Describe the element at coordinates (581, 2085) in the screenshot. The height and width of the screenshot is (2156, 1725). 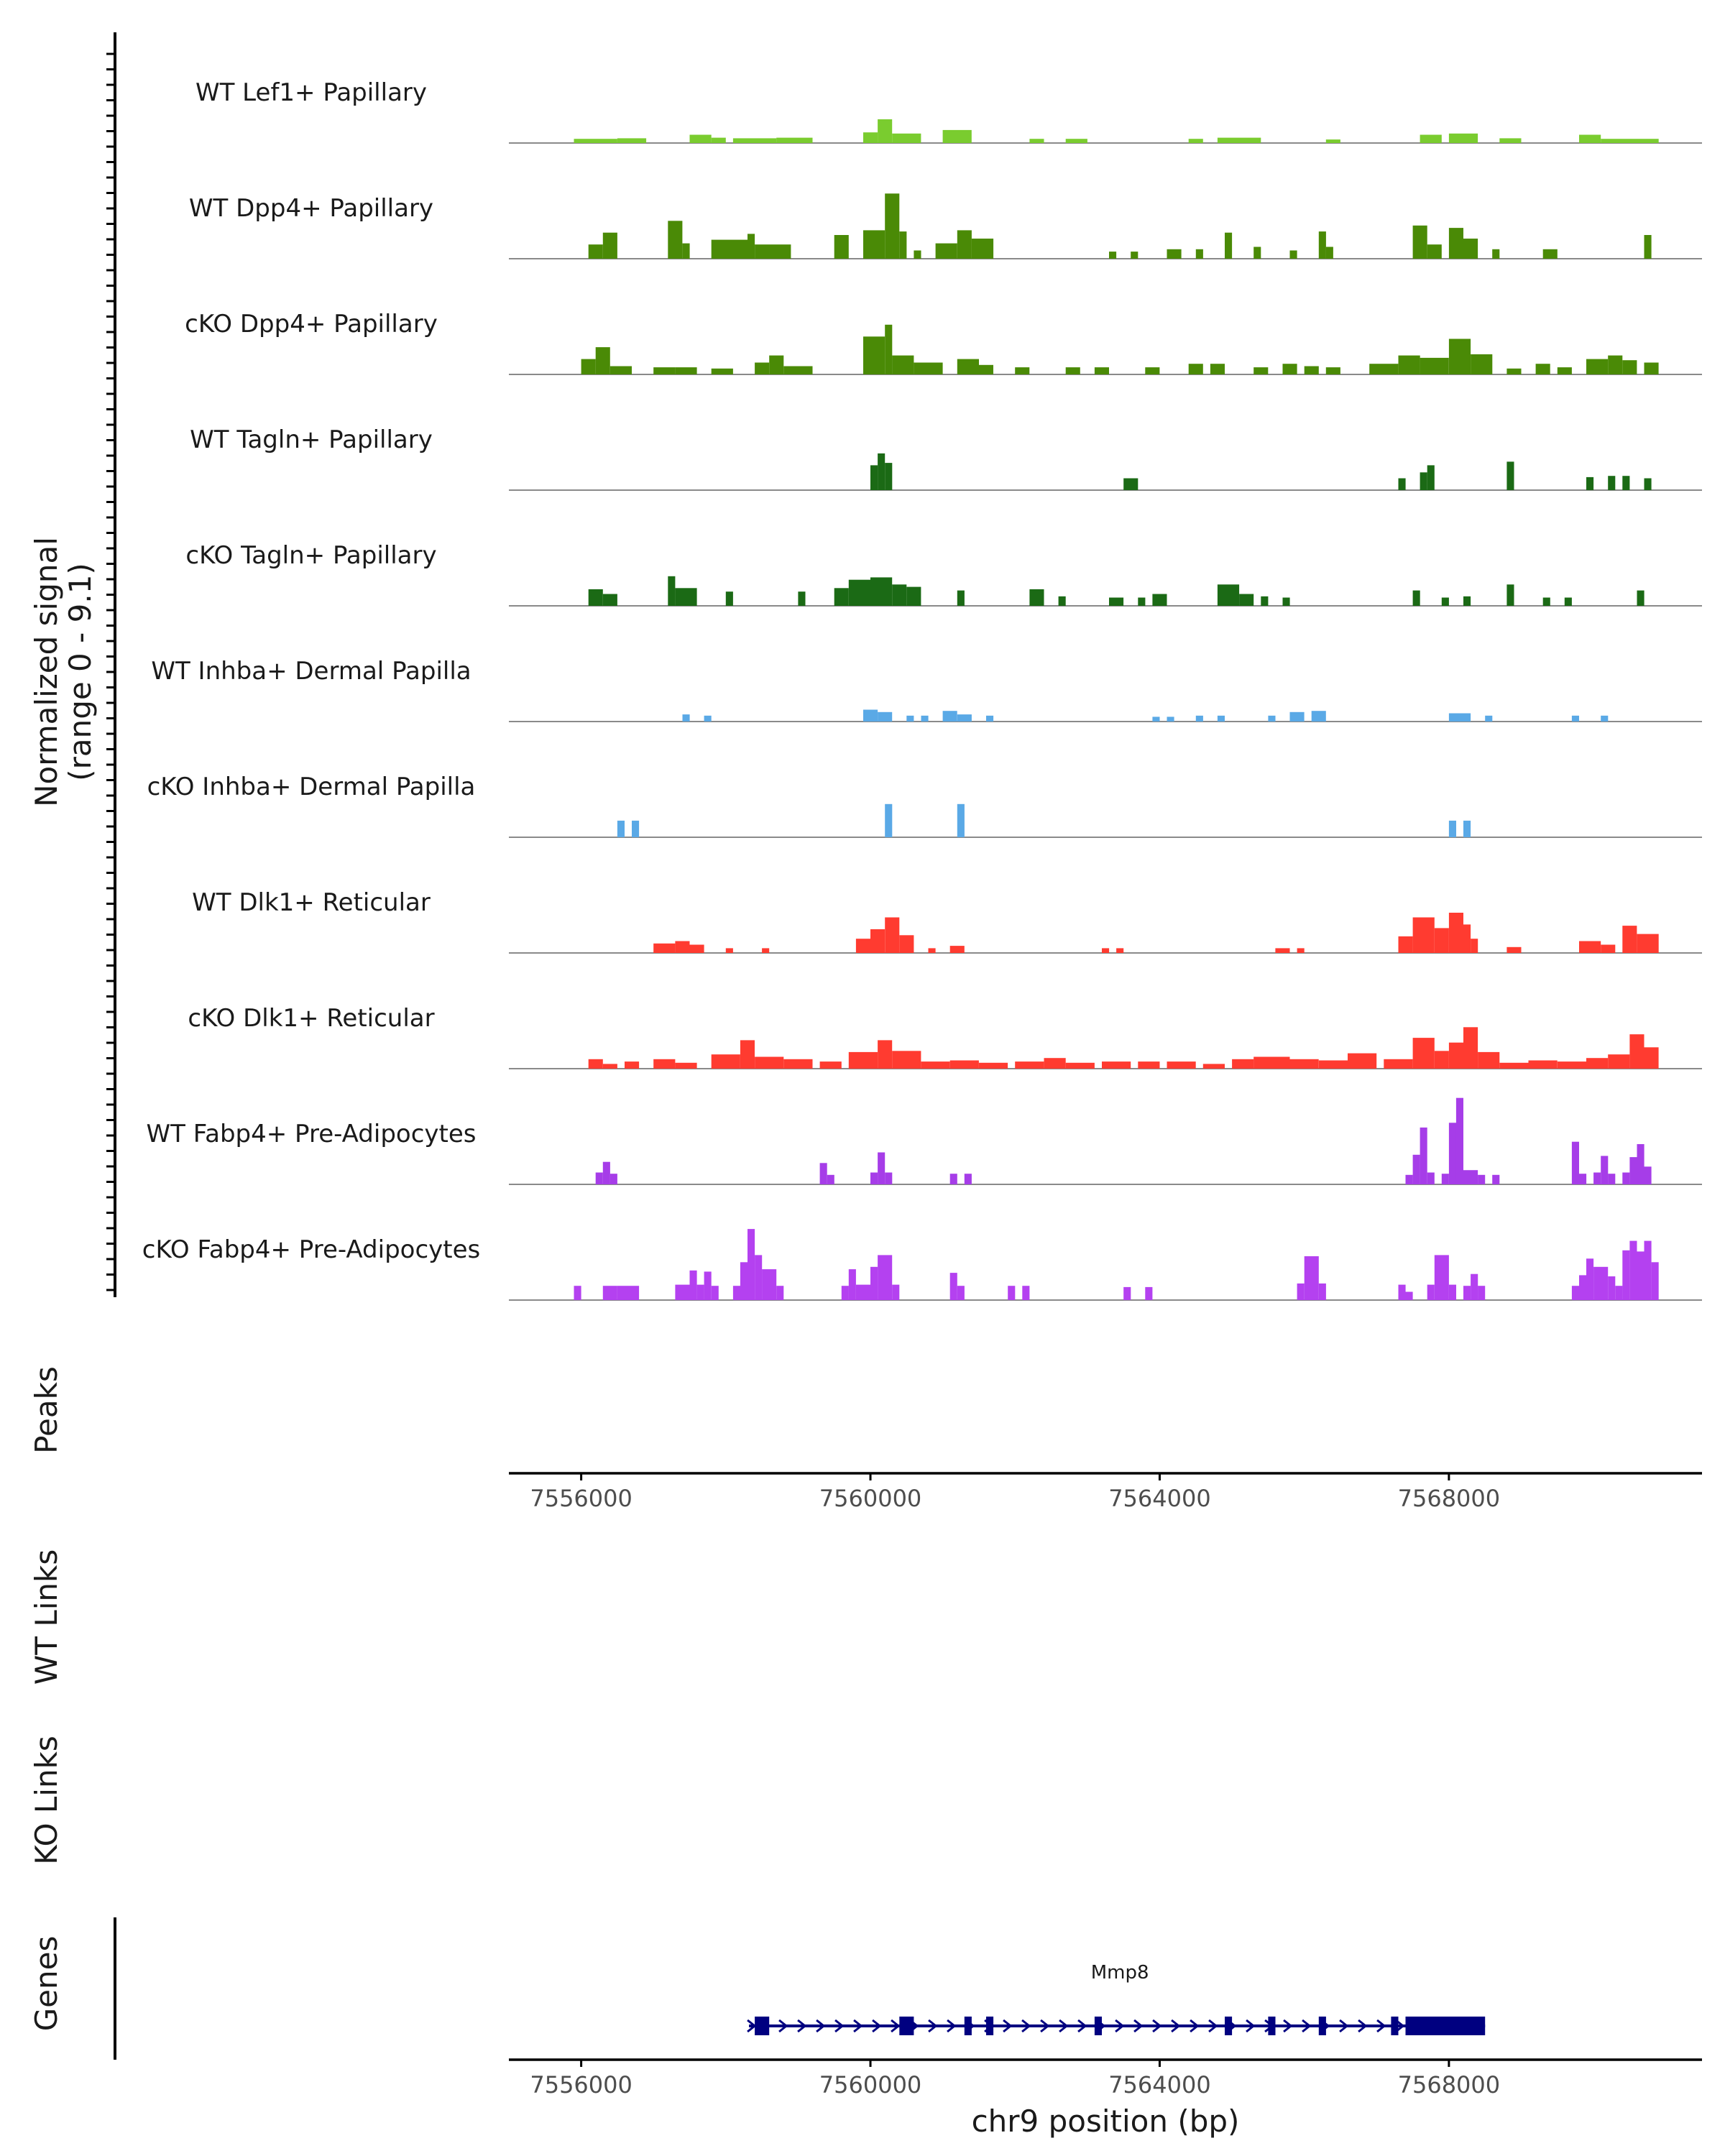
I see `x-tick-label: 7556000` at that location.